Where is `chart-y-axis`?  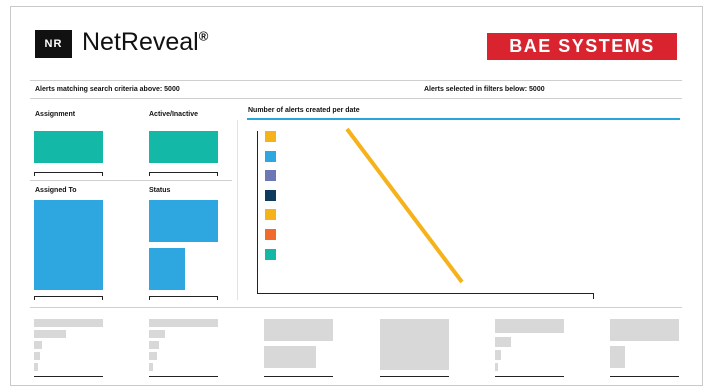
chart-y-axis is located at coordinates (257, 212).